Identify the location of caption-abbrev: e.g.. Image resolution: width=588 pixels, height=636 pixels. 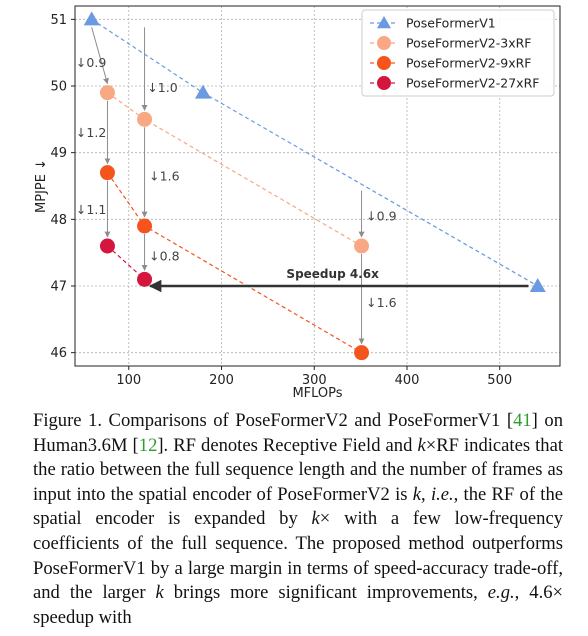
(501, 593).